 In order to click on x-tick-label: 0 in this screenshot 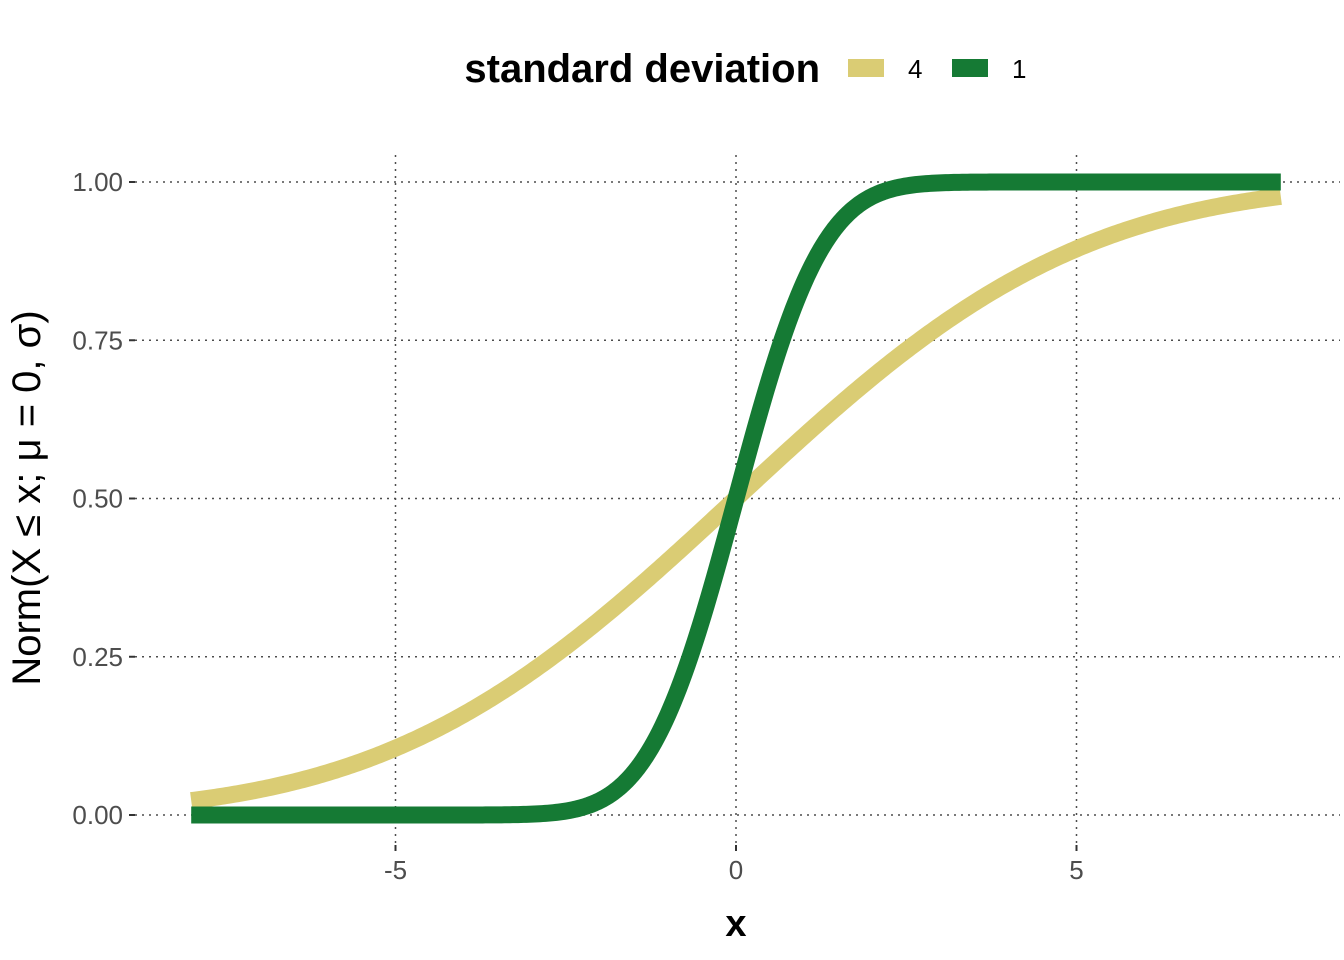, I will do `click(736, 870)`.